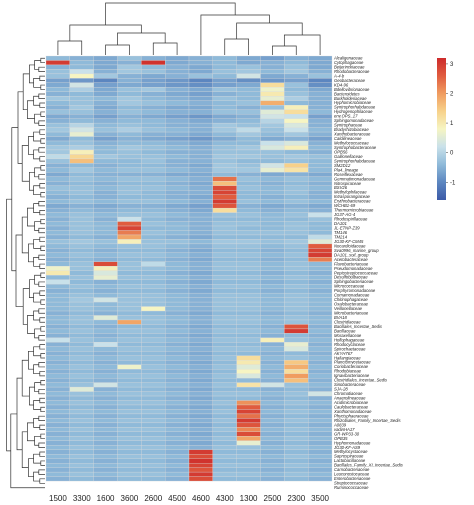 This screenshot has width=474, height=505. Describe the element at coordinates (351, 415) in the screenshot. I see `row-label: Phycisphaeraceae` at that location.